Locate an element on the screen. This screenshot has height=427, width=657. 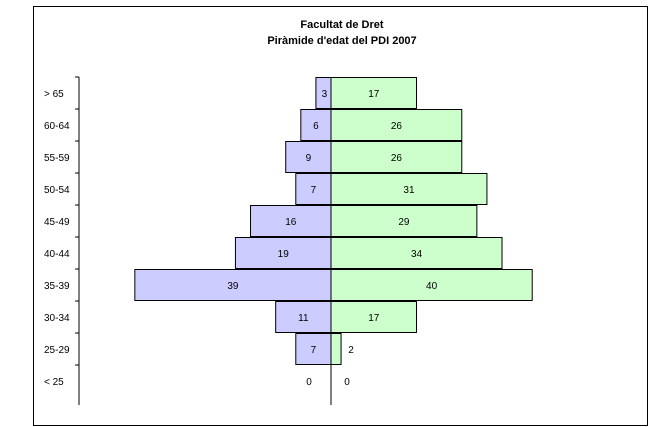
data-label-right-60-64: 26 is located at coordinates (397, 126).